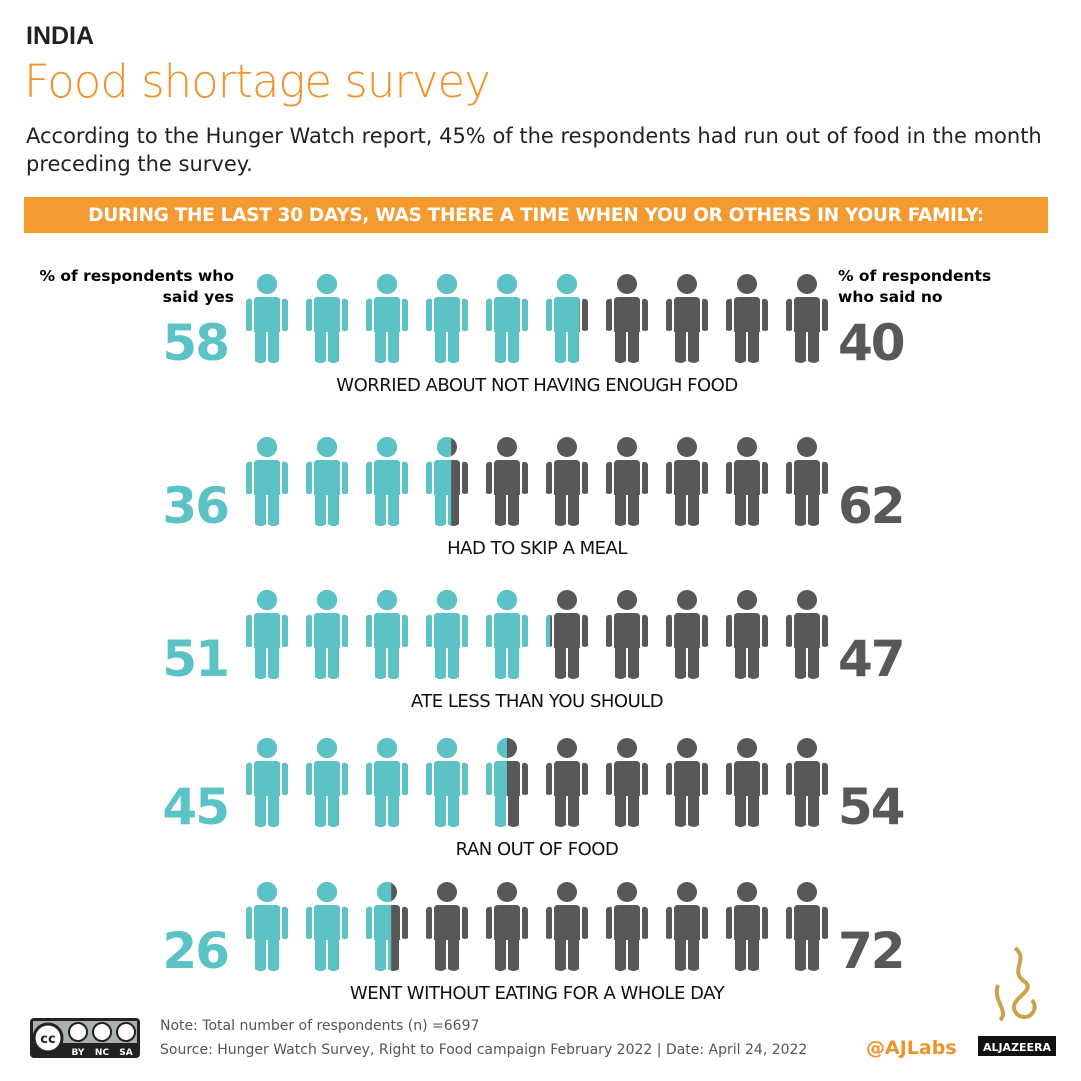  Describe the element at coordinates (871, 807) in the screenshot. I see `no-value: 54` at that location.